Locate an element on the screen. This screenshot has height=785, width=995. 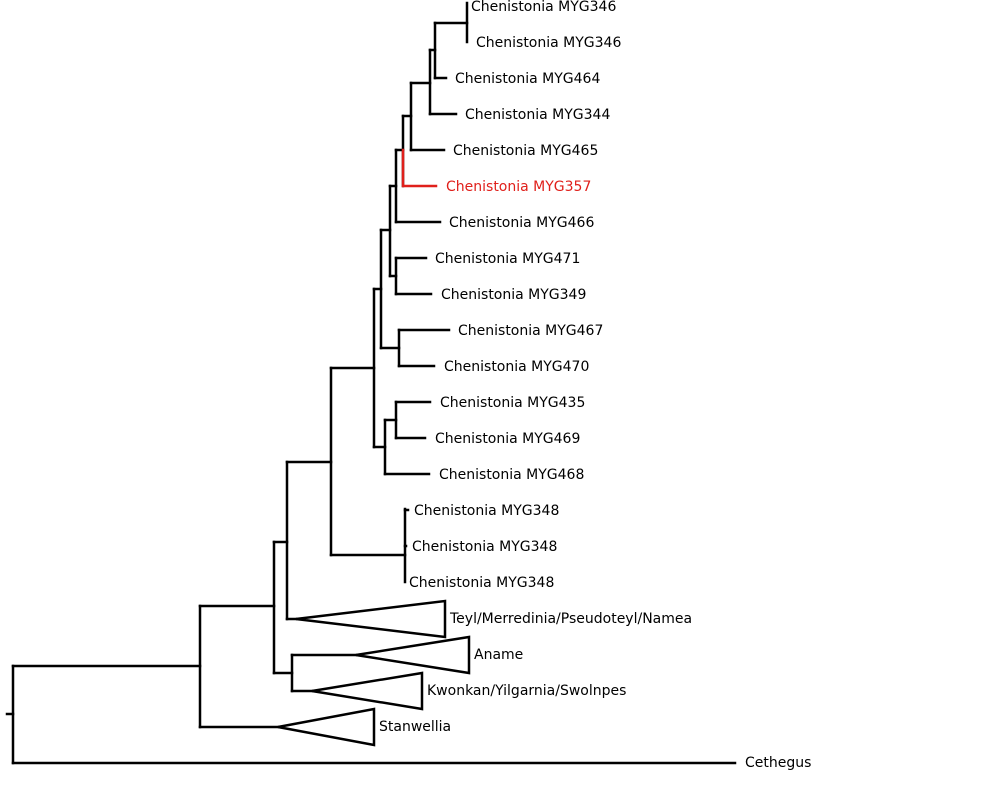
clade-label: Kwonkan/Yilgarnia/Swolnpes is located at coordinates (526, 691).